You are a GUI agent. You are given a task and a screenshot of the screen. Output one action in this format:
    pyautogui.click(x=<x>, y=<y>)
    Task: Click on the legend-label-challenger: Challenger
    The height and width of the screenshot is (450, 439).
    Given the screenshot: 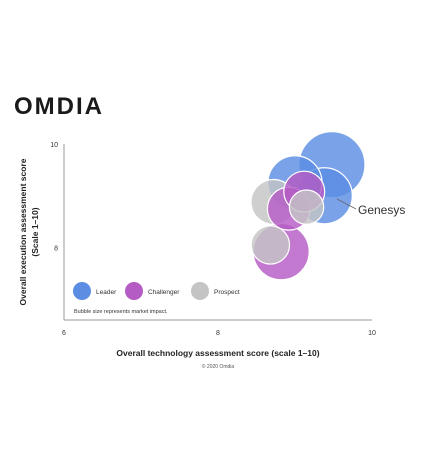 What is the action you would take?
    pyautogui.click(x=164, y=292)
    